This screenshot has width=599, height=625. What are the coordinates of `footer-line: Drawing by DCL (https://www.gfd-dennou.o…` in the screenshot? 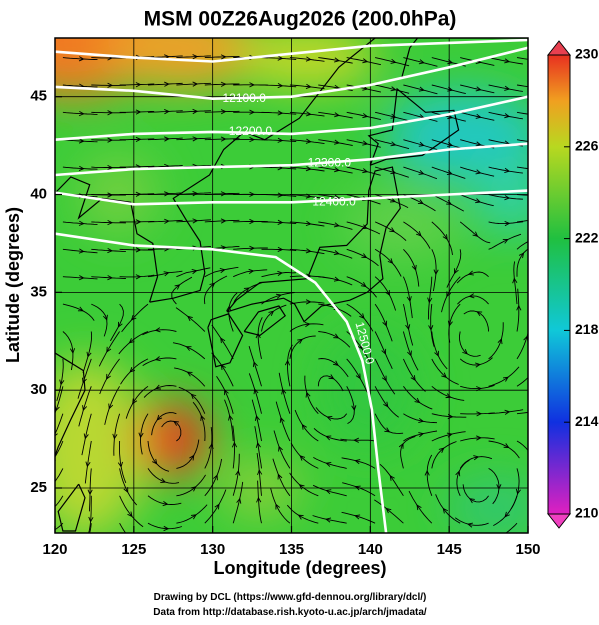 It's located at (290, 597).